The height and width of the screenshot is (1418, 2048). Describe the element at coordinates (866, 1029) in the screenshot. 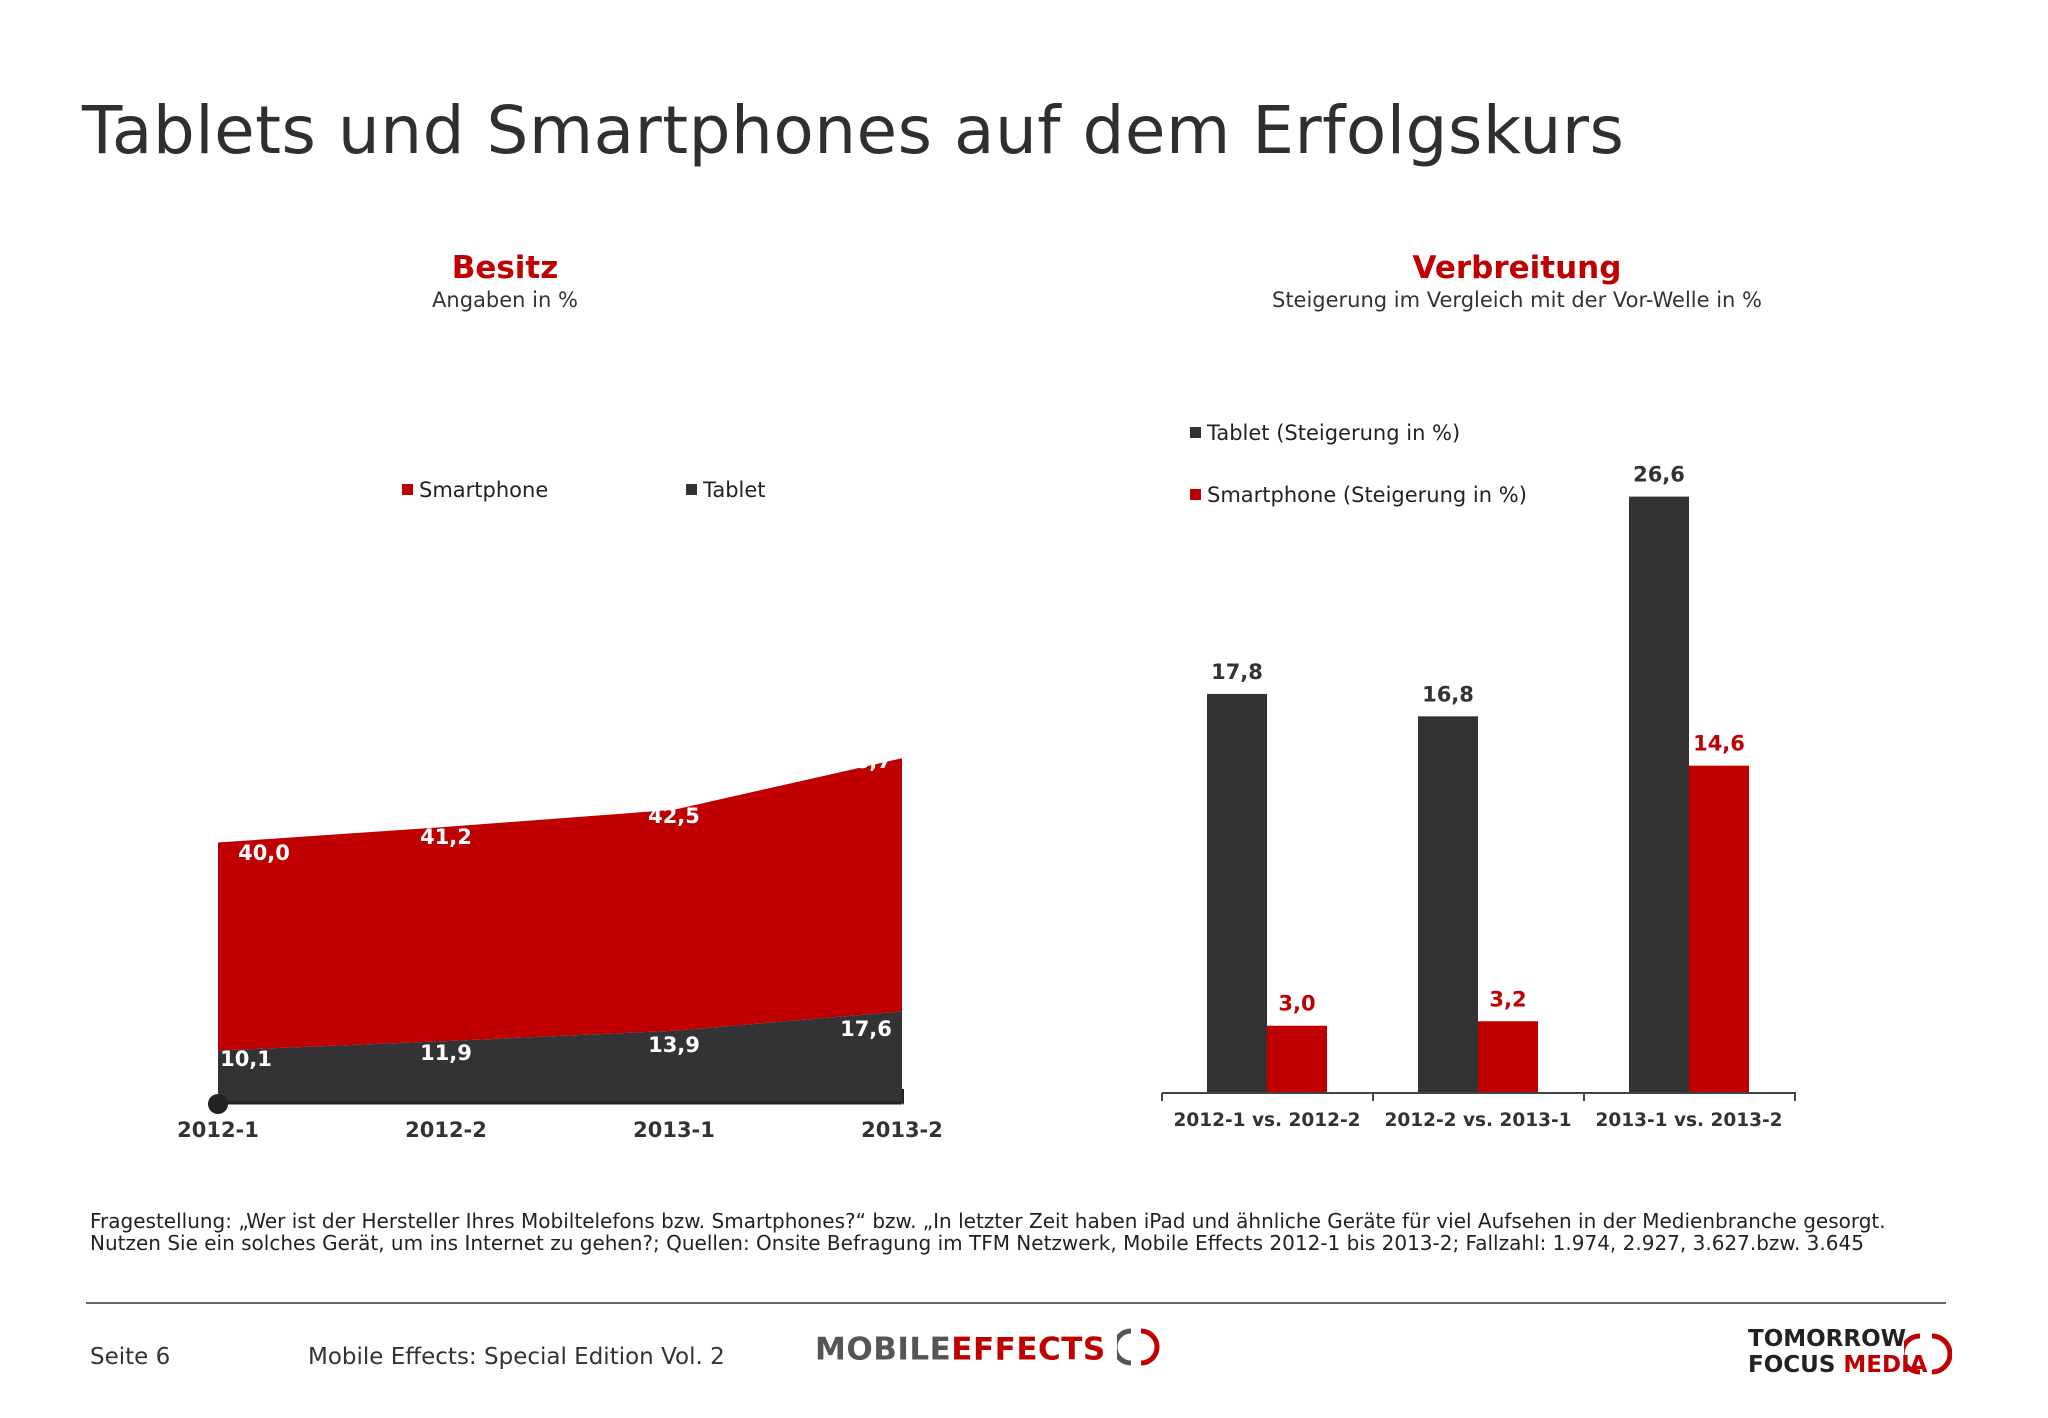

I see `tablet-data-label: 17,6` at that location.